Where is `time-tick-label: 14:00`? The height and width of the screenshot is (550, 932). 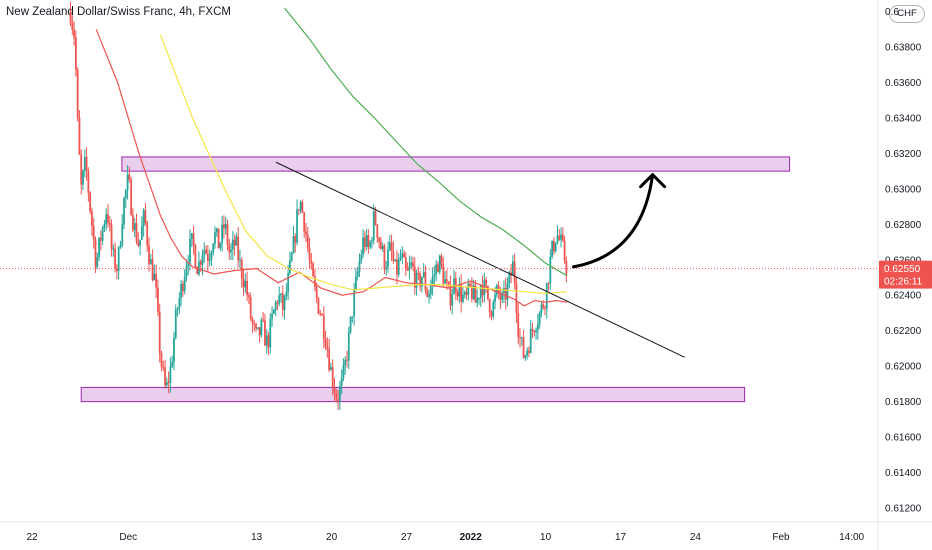
time-tick-label: 14:00 is located at coordinates (851, 537).